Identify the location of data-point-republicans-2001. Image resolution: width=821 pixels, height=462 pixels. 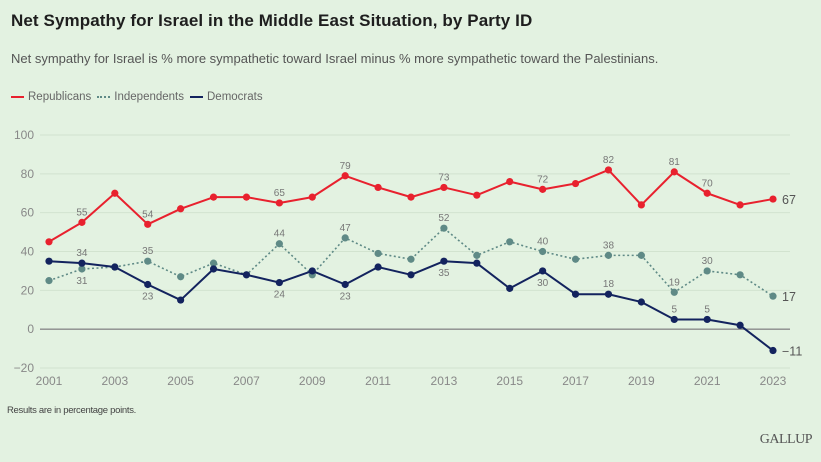
(49, 242).